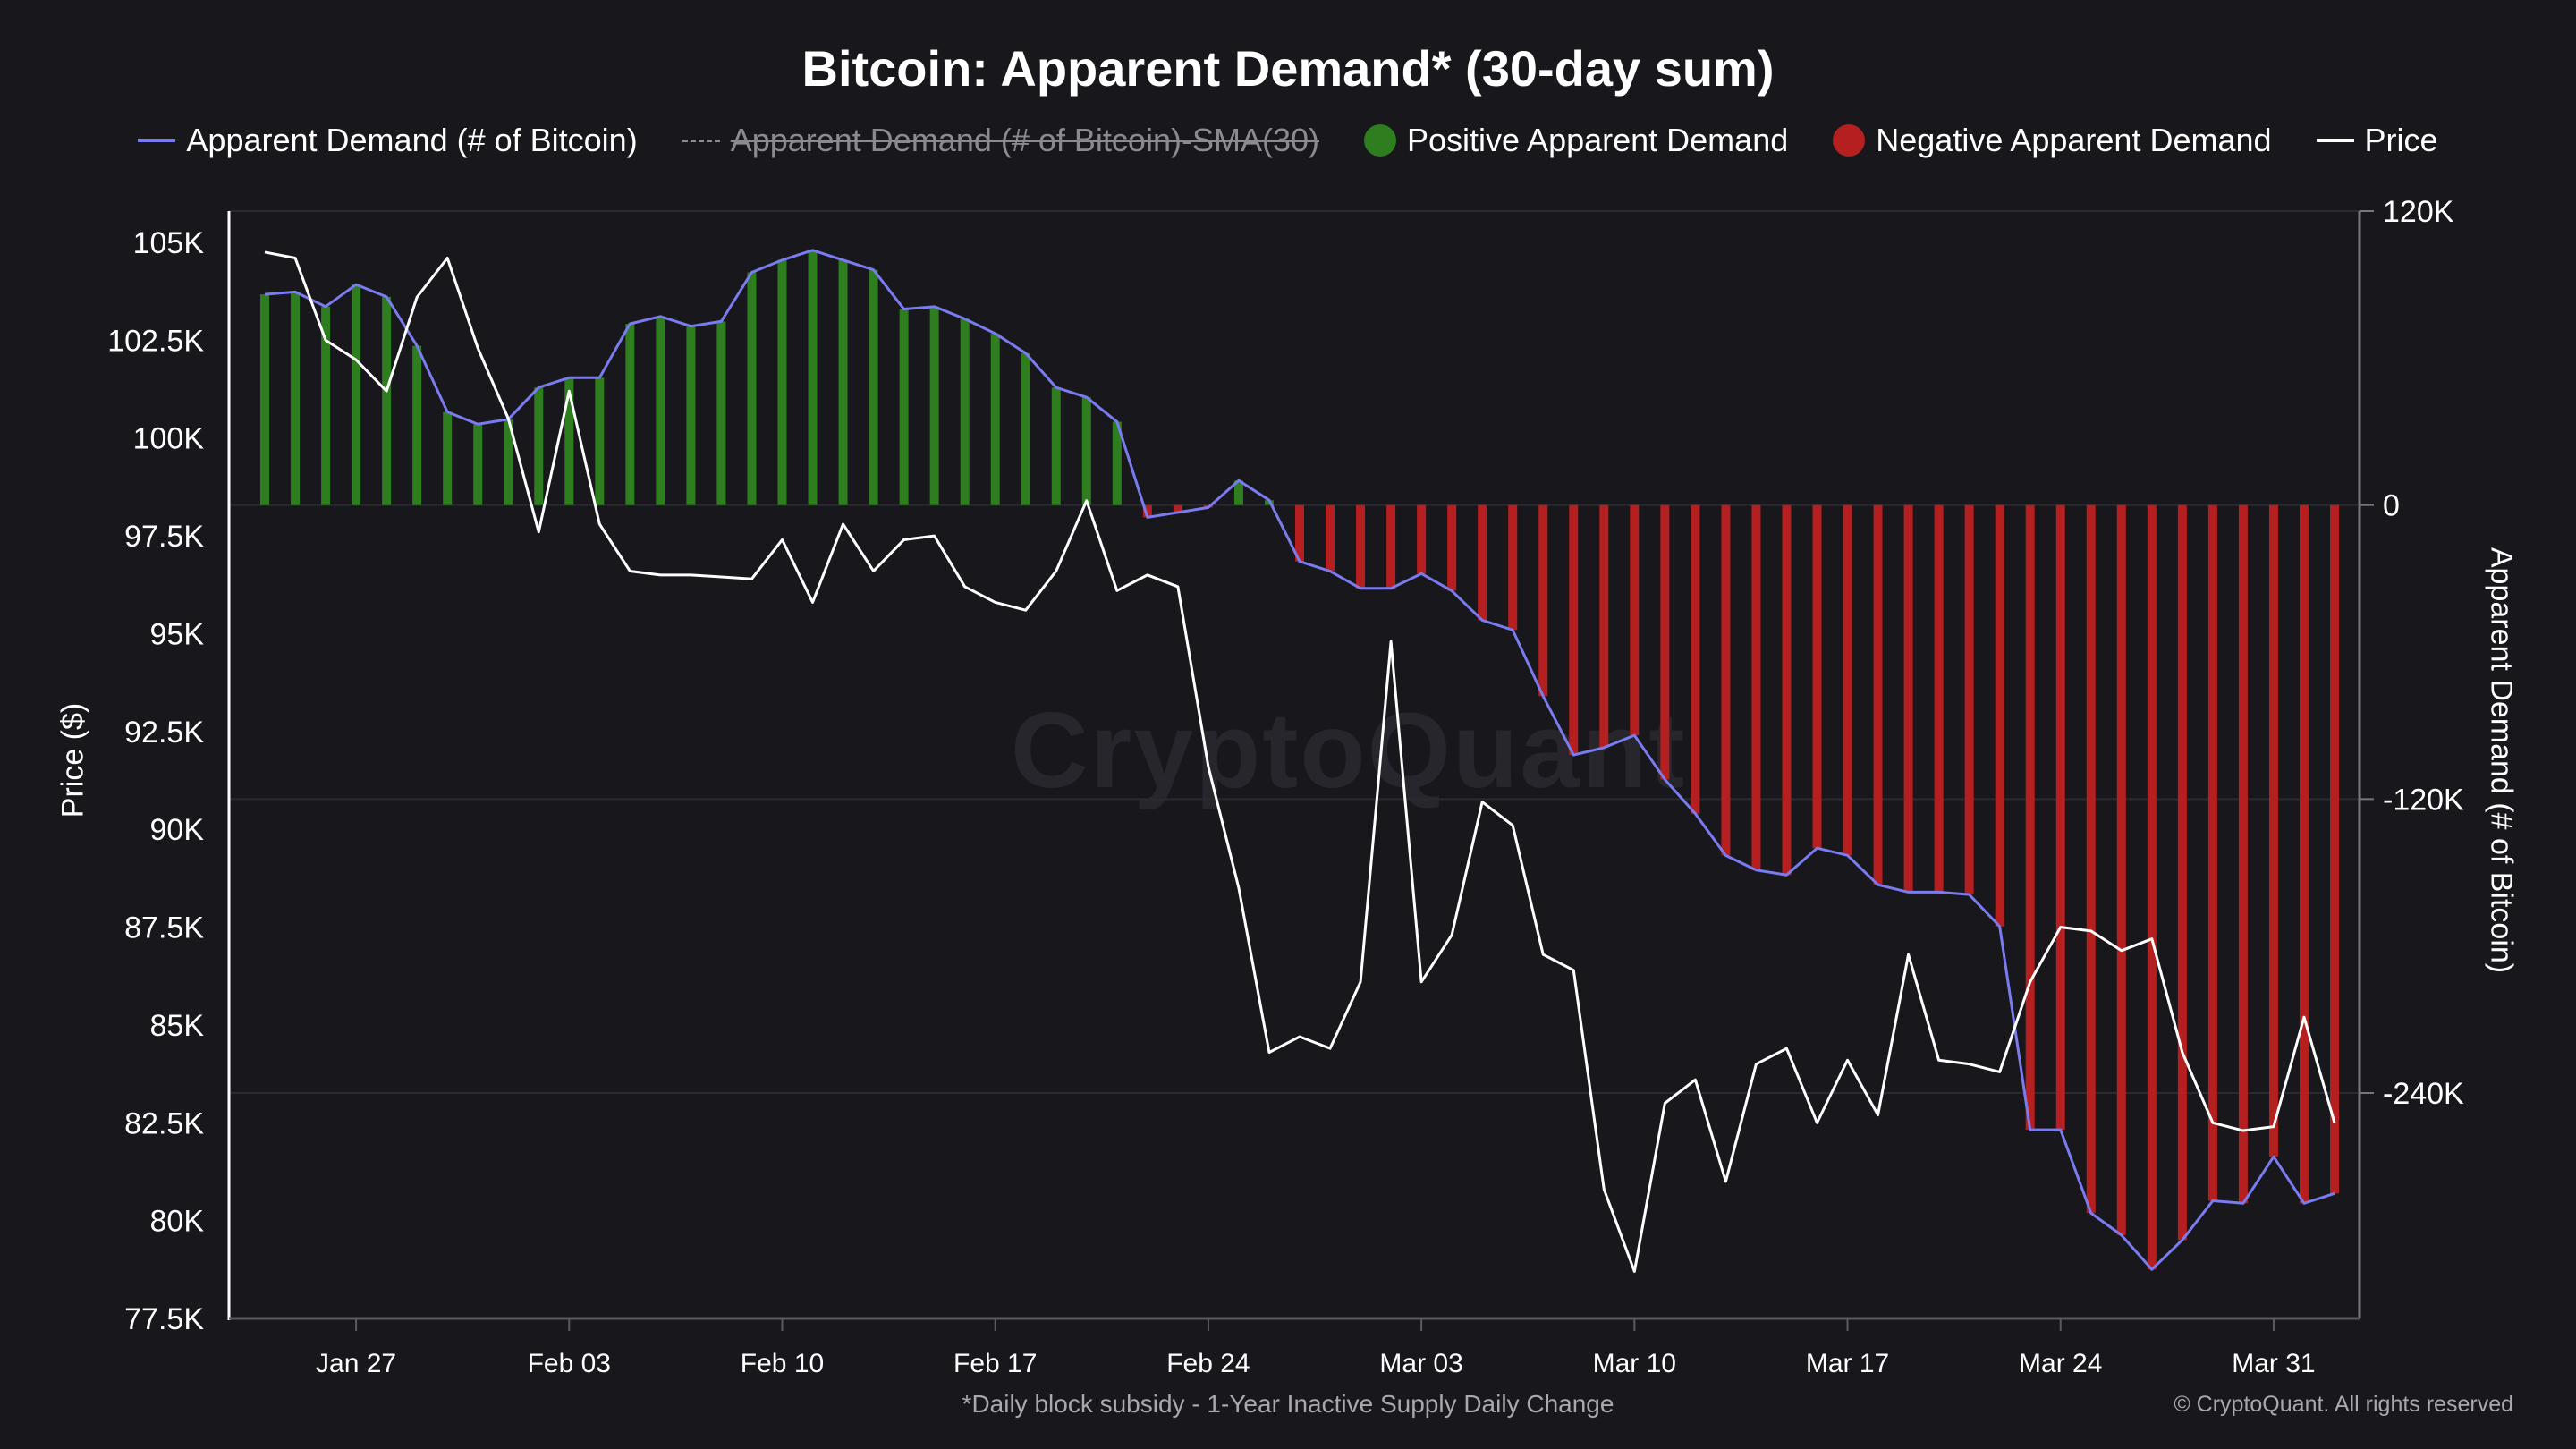 The width and height of the screenshot is (2576, 1449). I want to click on x-tick-label: Feb 03, so click(569, 1363).